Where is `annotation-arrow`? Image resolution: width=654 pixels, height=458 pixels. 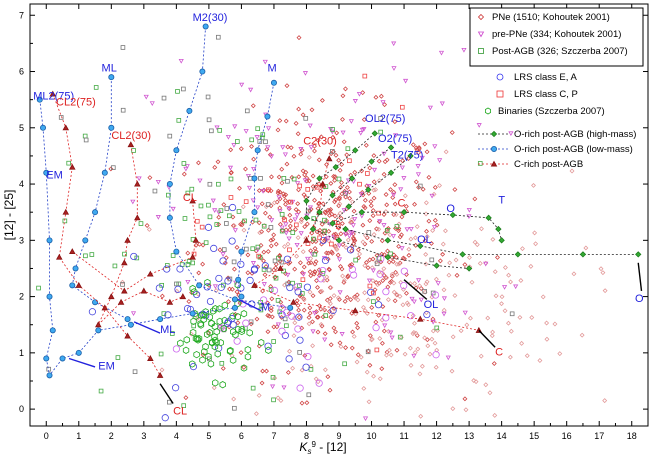 annotation-arrow is located at coordinates (166, 393).